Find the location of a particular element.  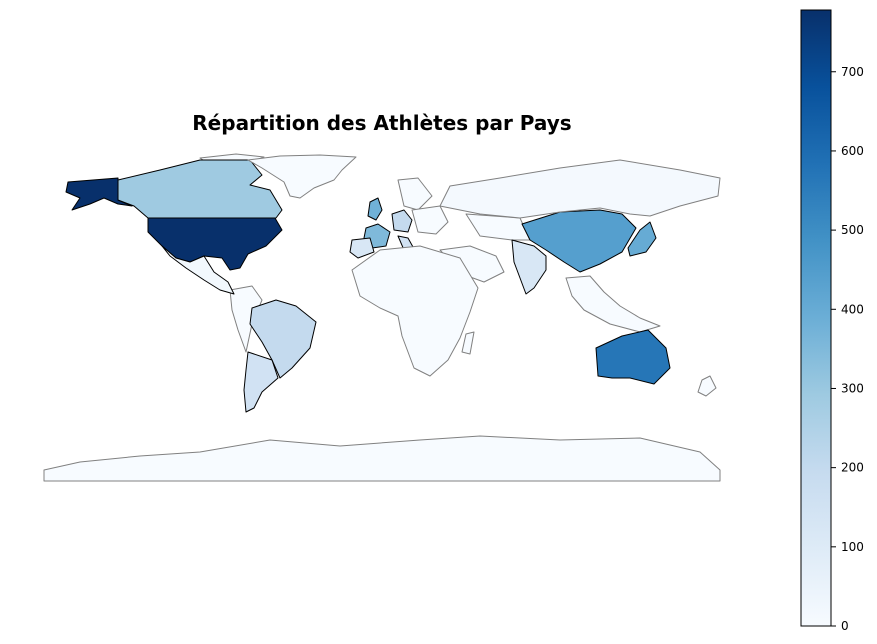

colorbar-tick-label: 600 is located at coordinates (852, 151).